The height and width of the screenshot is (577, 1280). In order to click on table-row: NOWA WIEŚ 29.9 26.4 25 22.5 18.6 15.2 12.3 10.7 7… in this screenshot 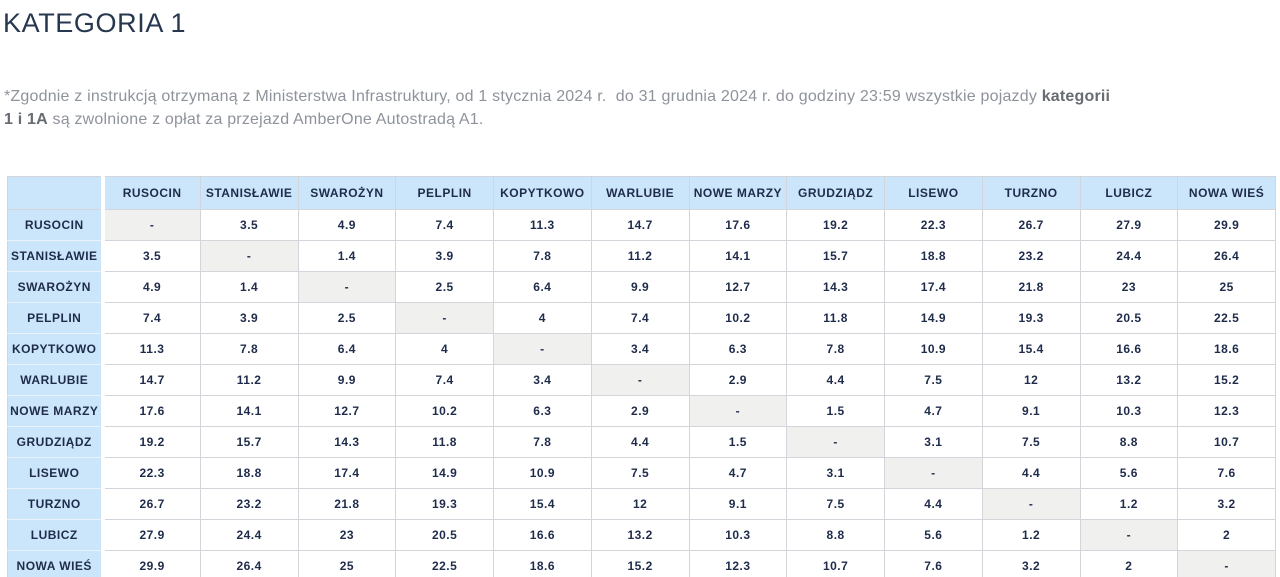, I will do `click(641, 563)`.